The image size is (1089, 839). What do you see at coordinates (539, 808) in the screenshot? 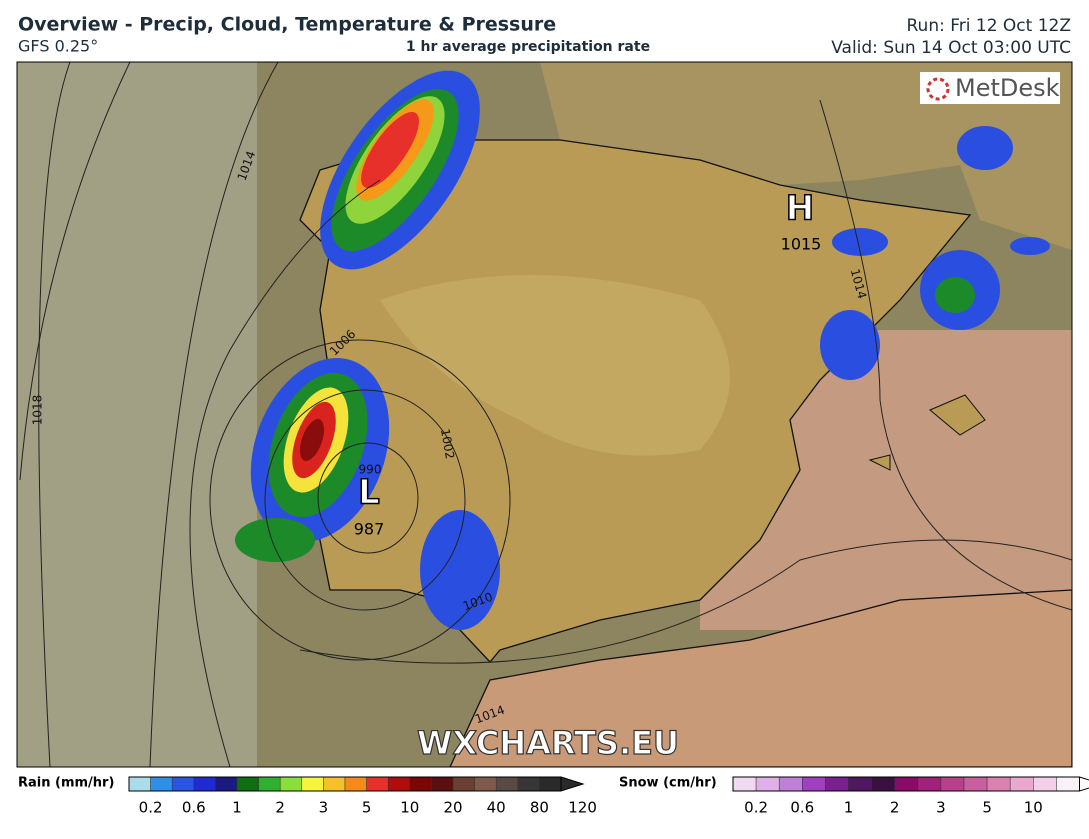
I see `legend-tick-label: 80` at bounding box center [539, 808].